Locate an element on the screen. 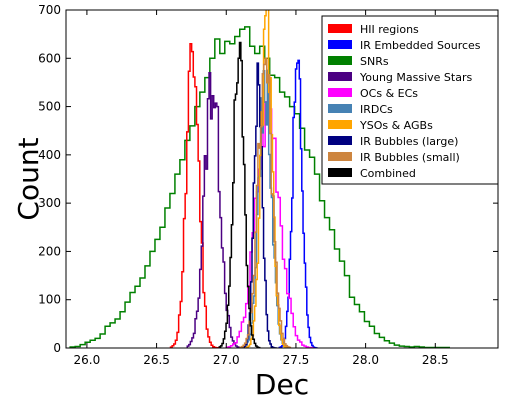  x-axis-label: Dec is located at coordinates (282, 384).